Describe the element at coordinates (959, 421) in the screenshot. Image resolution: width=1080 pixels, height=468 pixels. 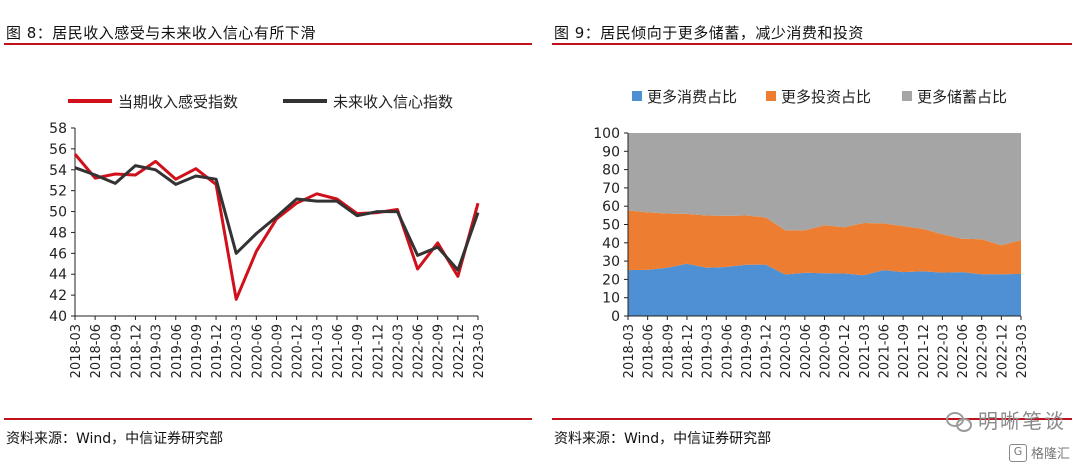
I see `wechat-icon` at that location.